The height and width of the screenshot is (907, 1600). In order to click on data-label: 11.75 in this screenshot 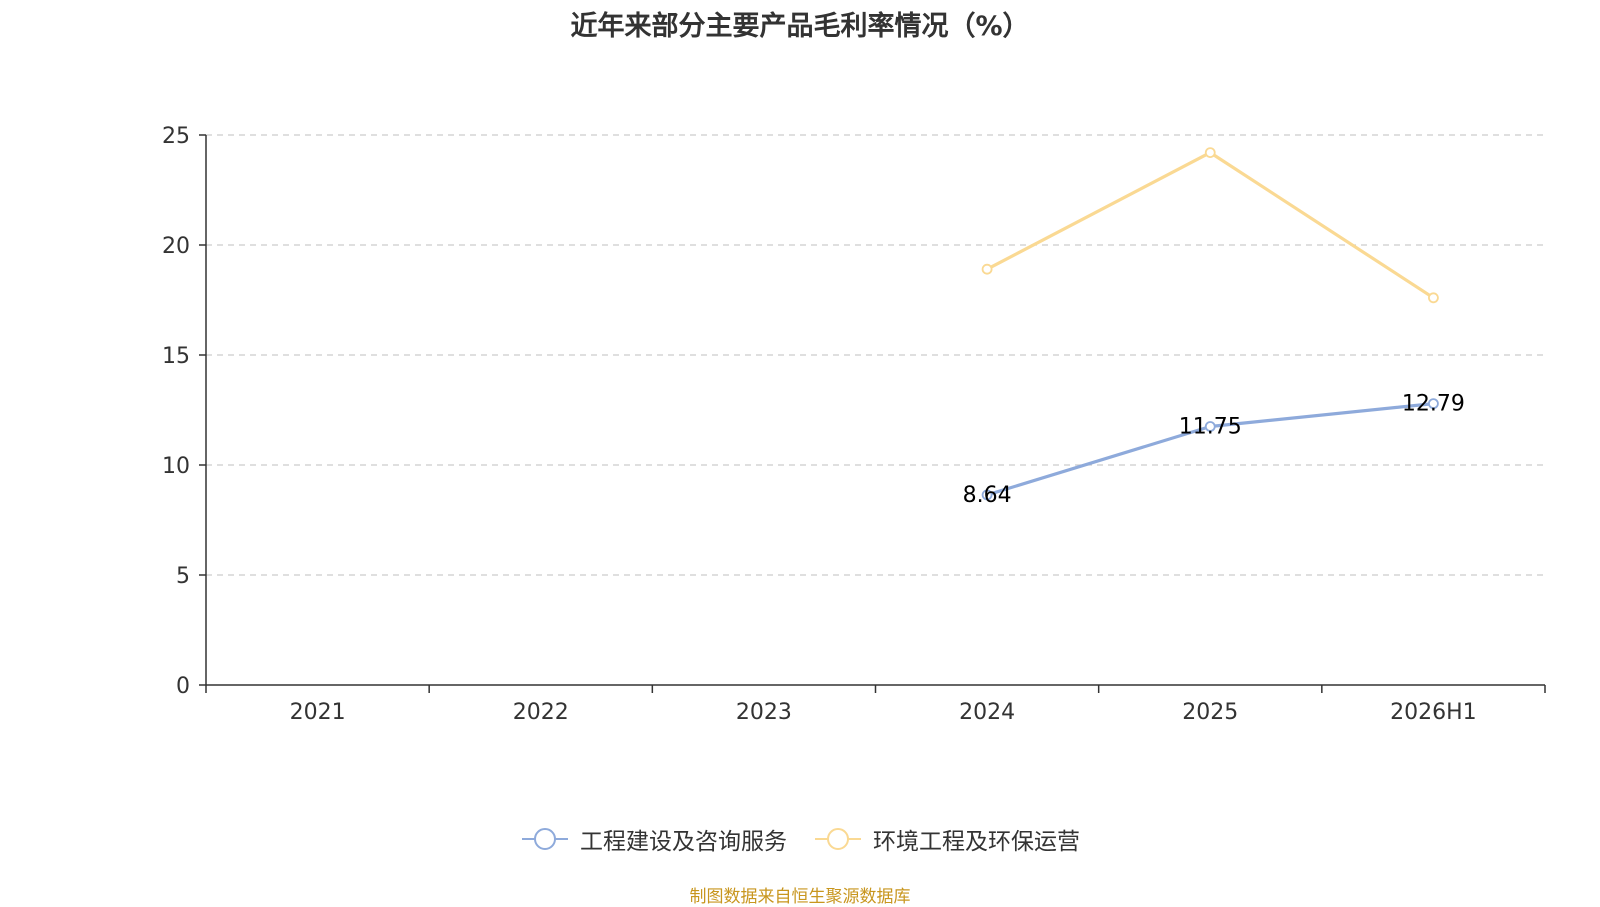, I will do `click(1210, 427)`.